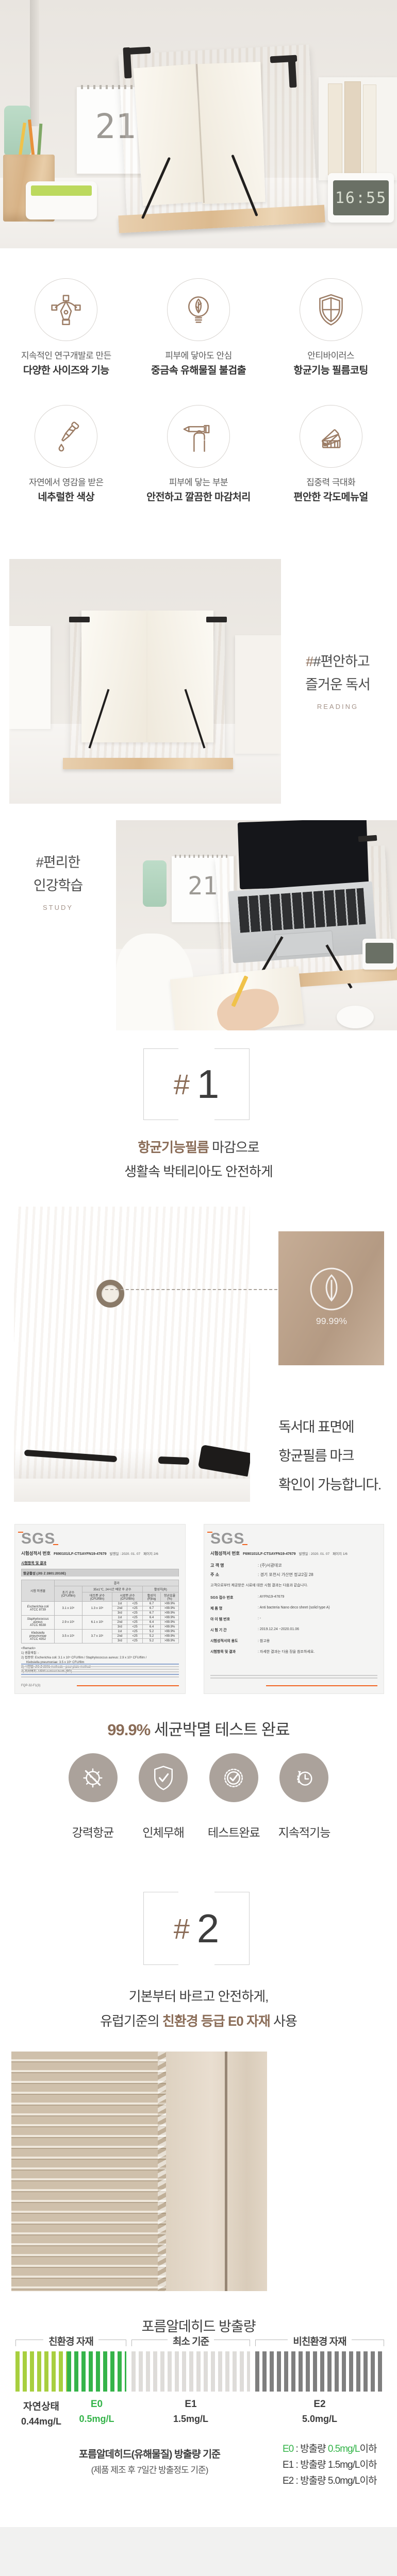 The width and height of the screenshot is (397, 2576). I want to click on legend-row: E2 : 방출량 5.0mg/L이하, so click(340, 2481).